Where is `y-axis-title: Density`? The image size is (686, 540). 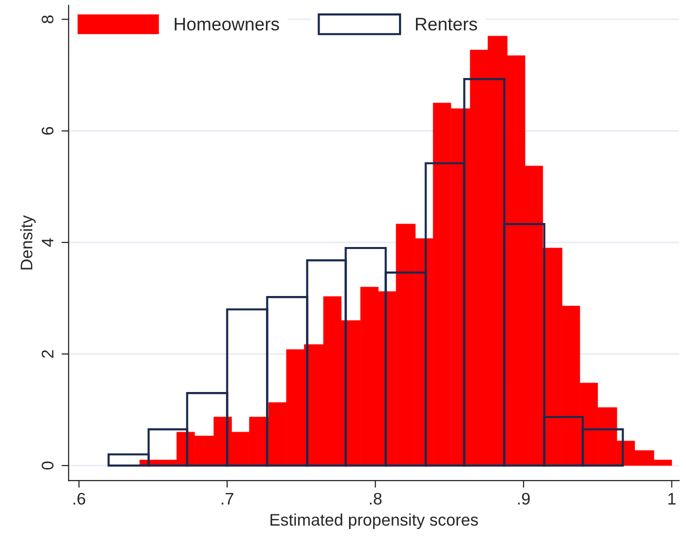
y-axis-title: Density is located at coordinates (28, 242).